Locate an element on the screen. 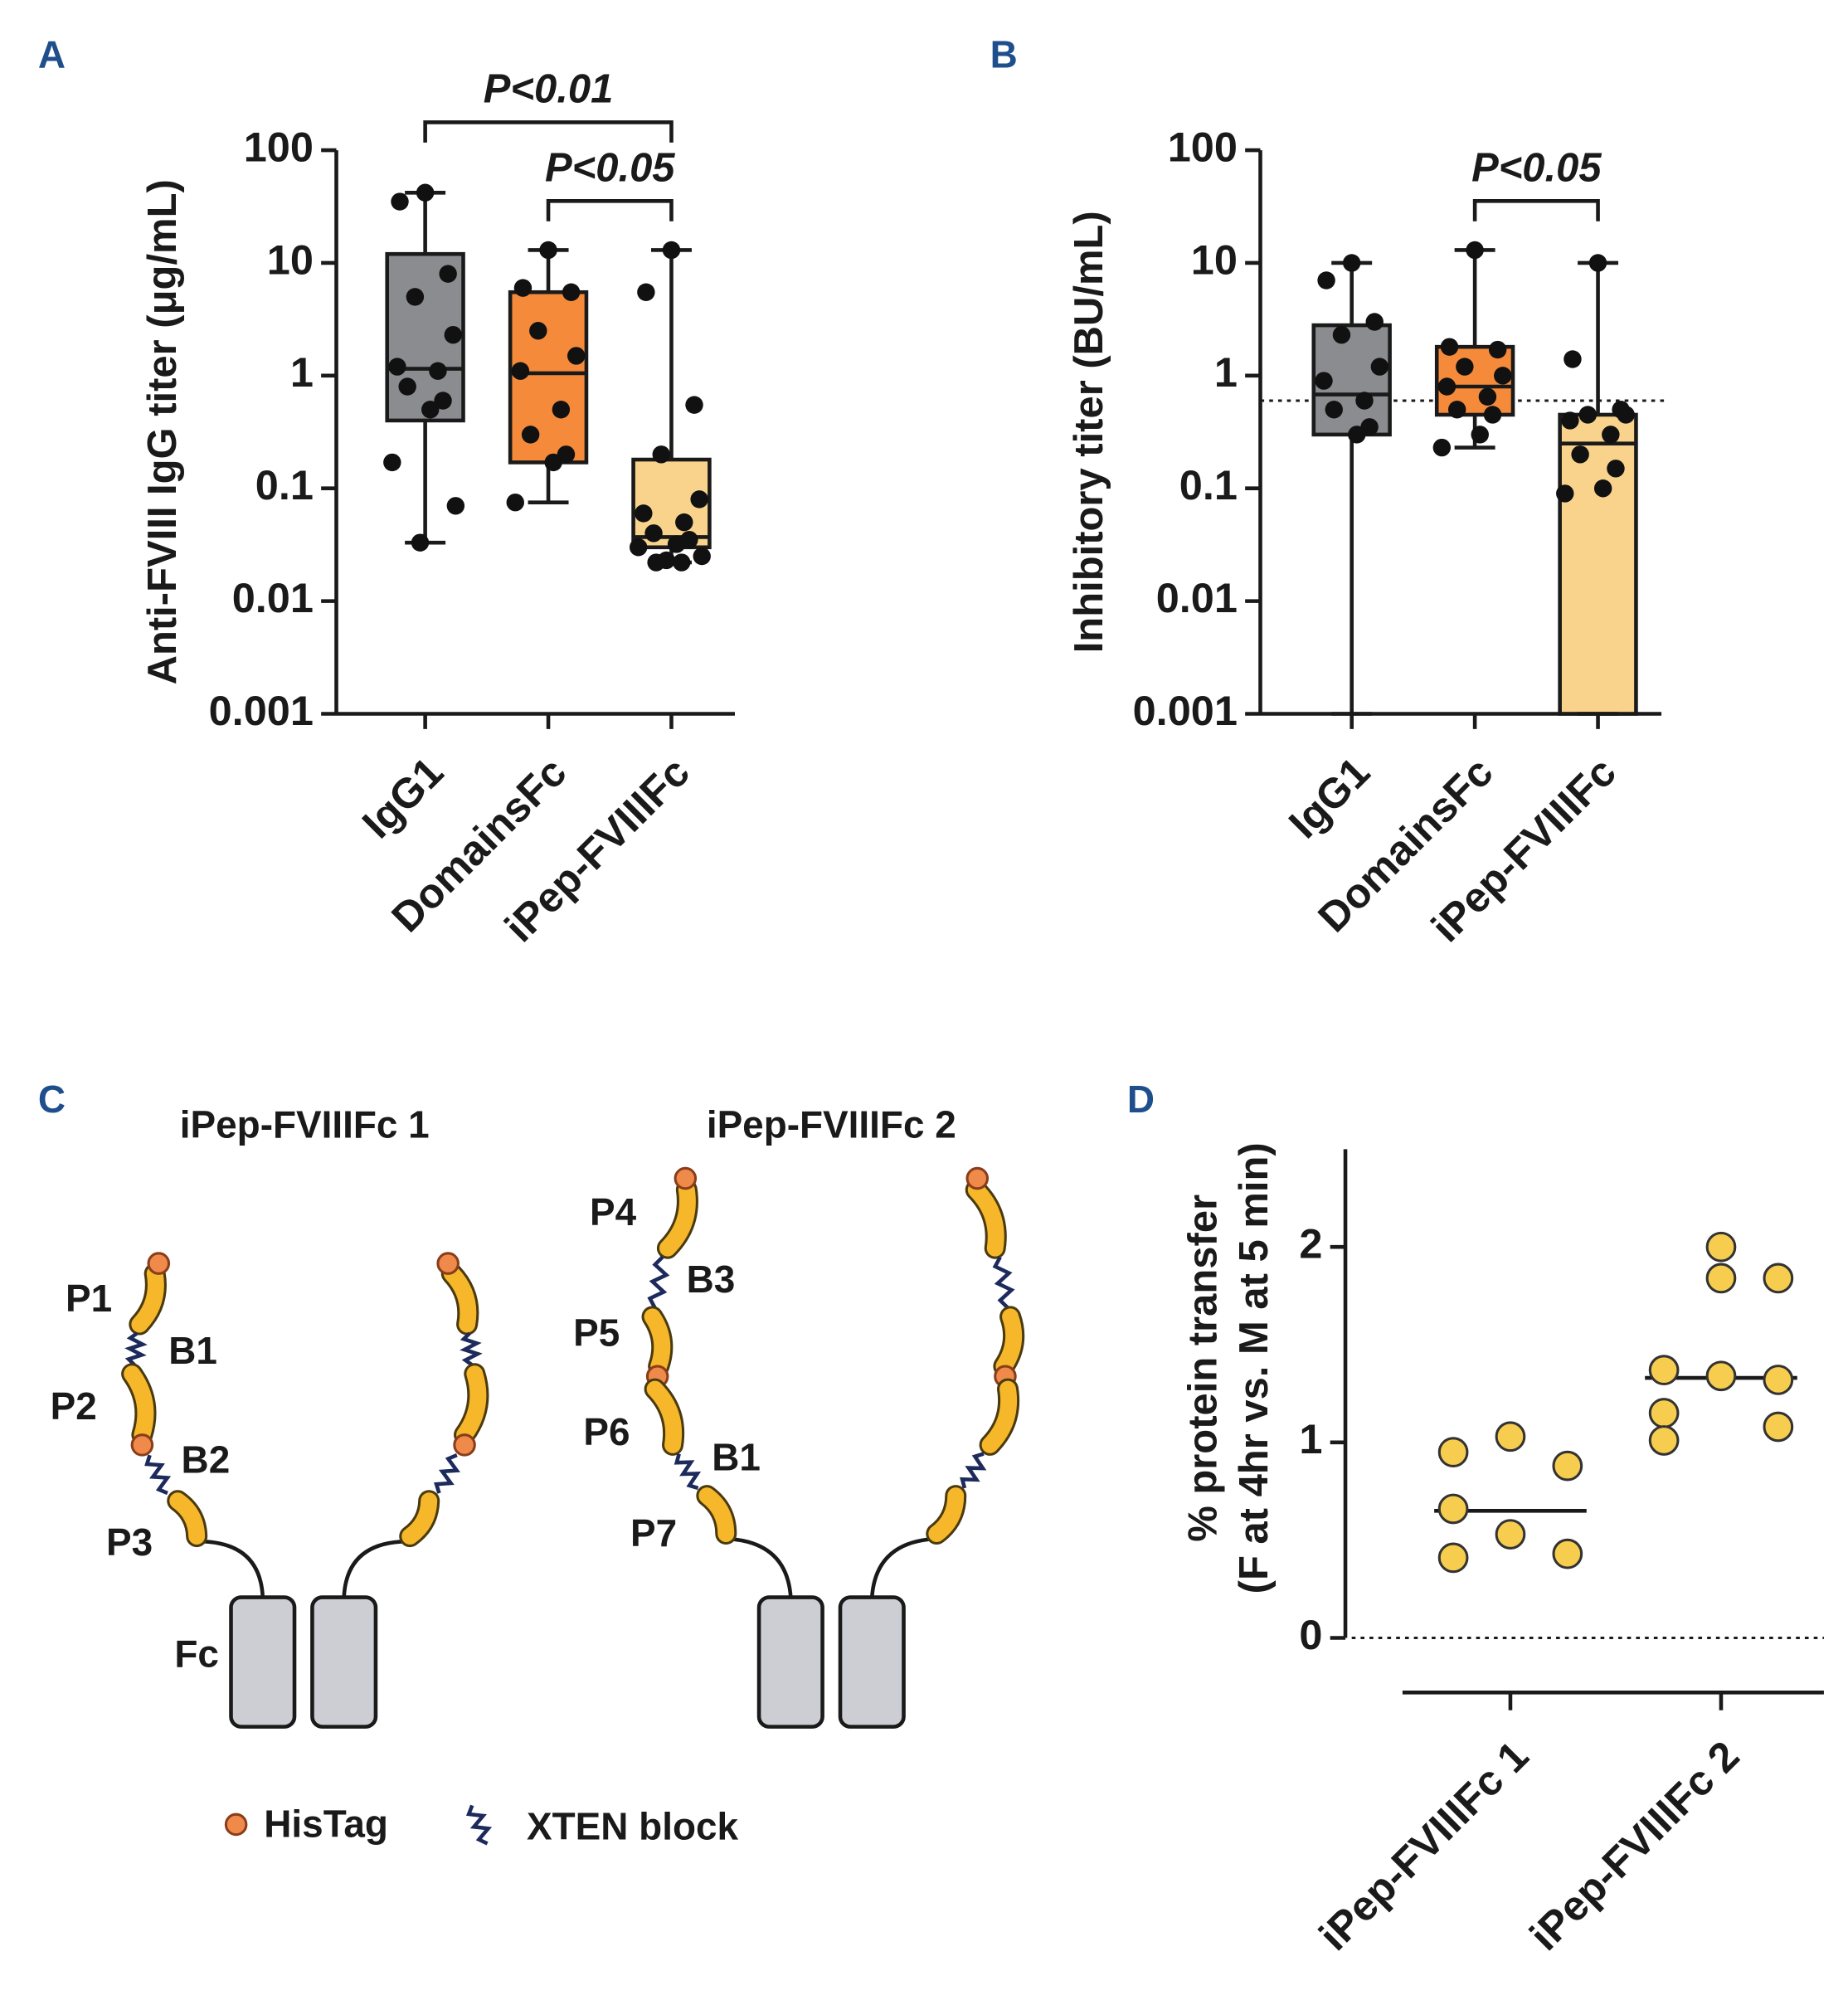  y-axis-label: (F at 4hr vs. M at 5 min) is located at coordinates (1254, 1368).